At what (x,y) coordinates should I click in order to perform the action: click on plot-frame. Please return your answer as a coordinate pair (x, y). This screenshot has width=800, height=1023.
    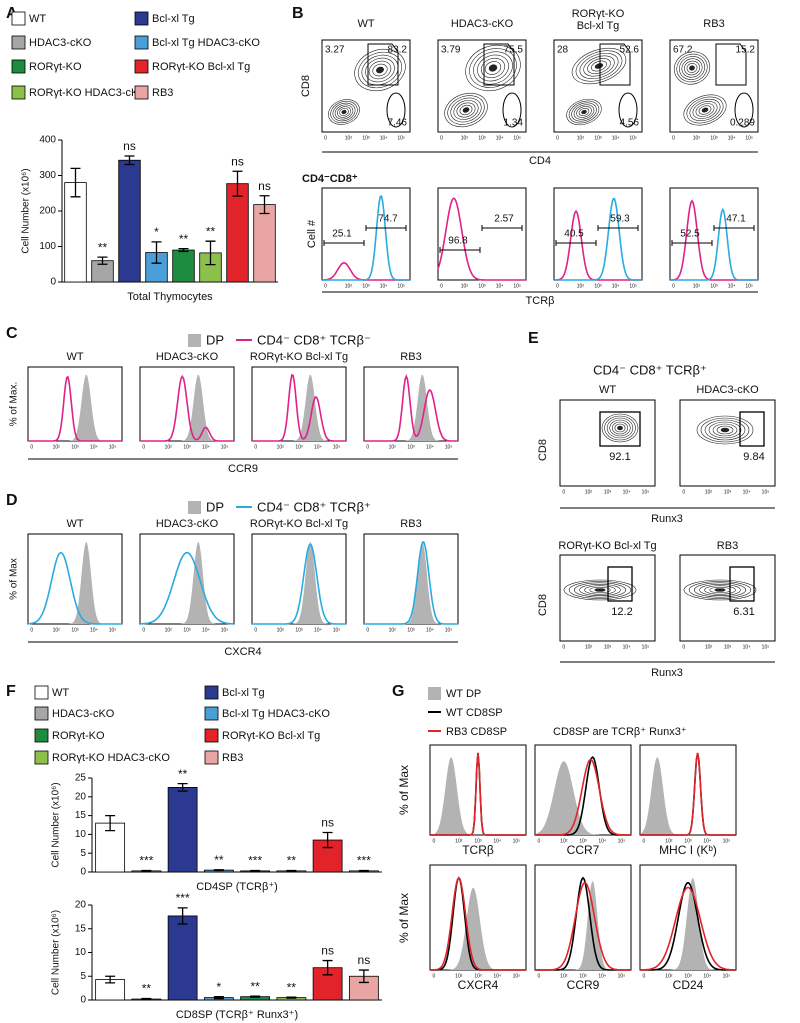
    Looking at the image, I should click on (75, 579).